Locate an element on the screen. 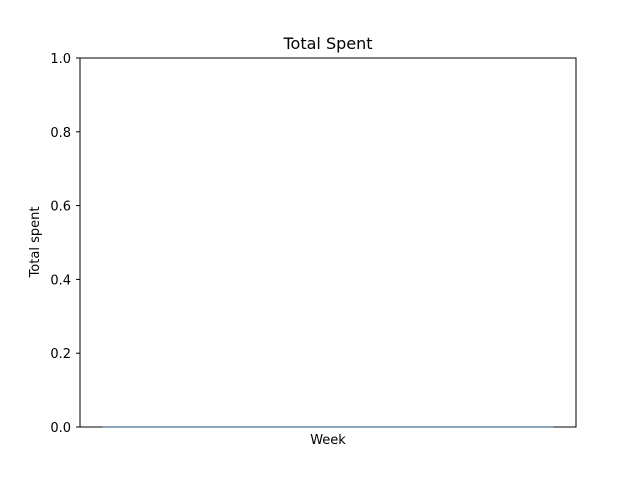 The width and height of the screenshot is (640, 480). bars is located at coordinates (328, 427).